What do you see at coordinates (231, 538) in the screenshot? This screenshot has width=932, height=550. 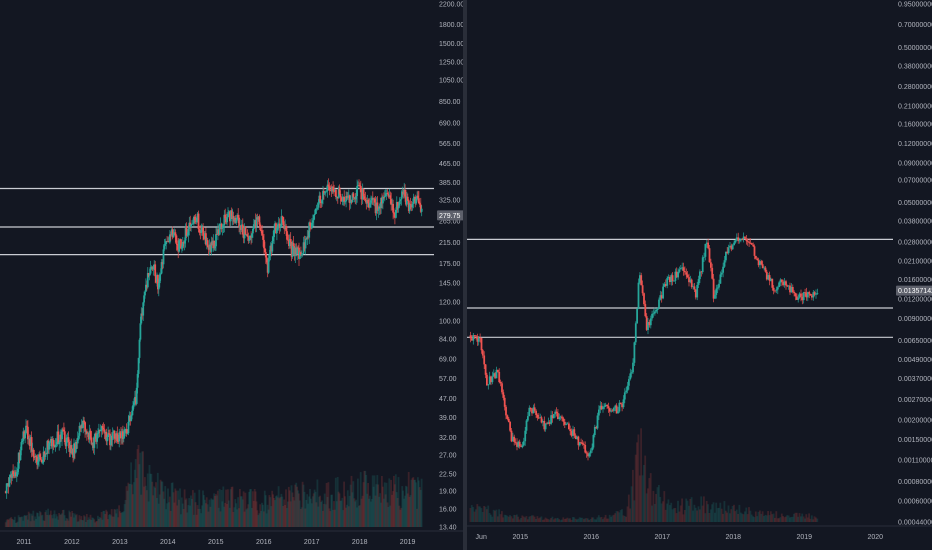 I see `c0-x-axis: 2011 2012 2013 2014 2015 2016 2017 2018 2019` at bounding box center [231, 538].